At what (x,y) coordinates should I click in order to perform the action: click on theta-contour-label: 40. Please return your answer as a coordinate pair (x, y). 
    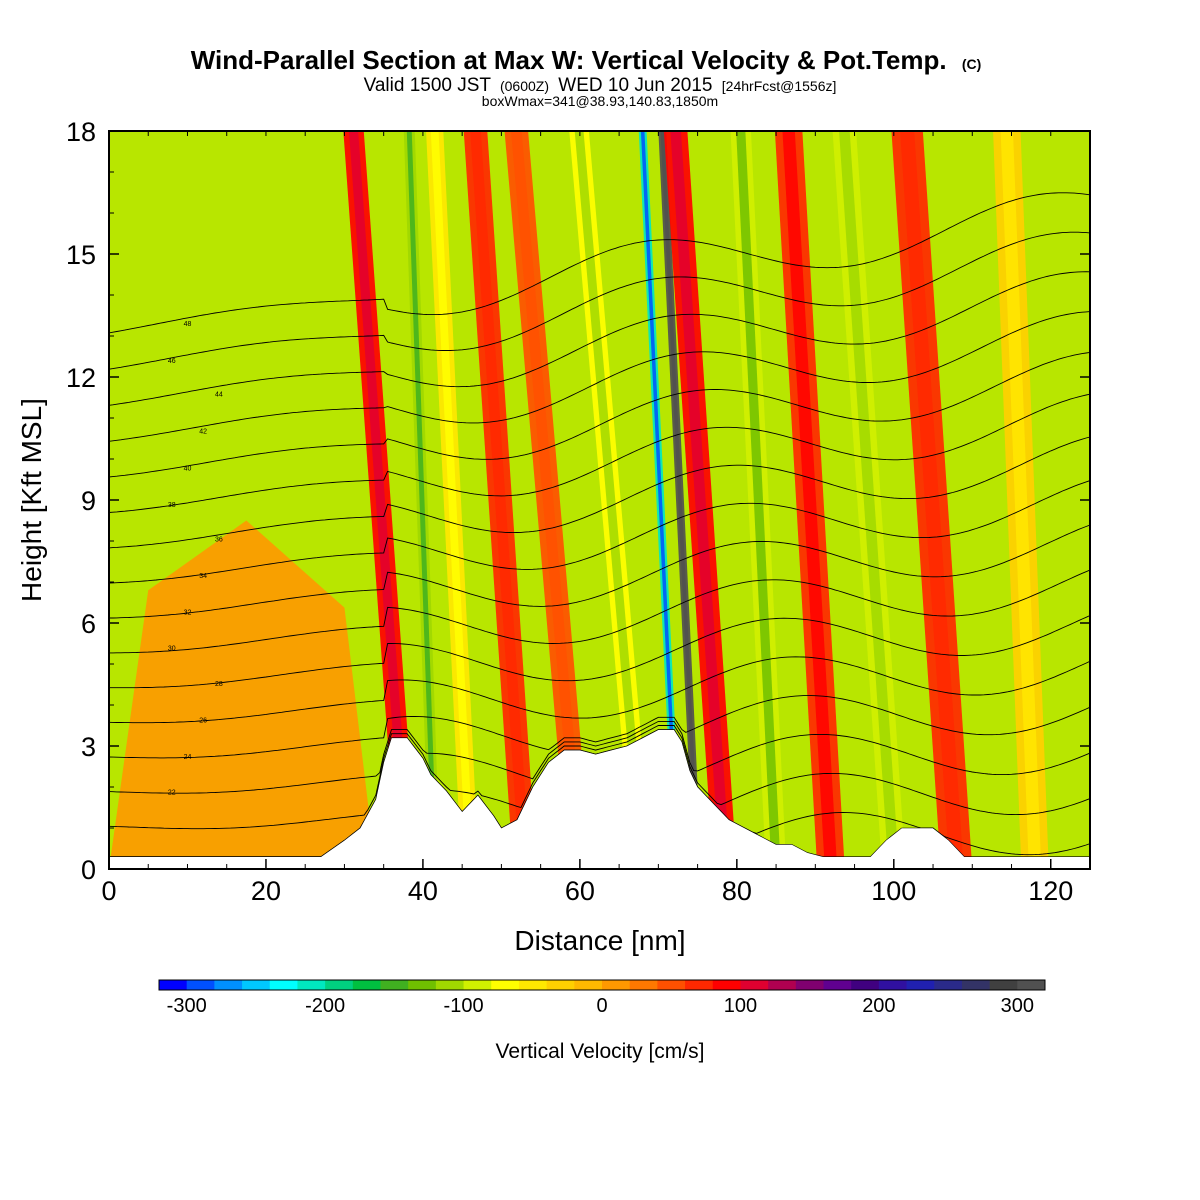
    Looking at the image, I should click on (188, 468).